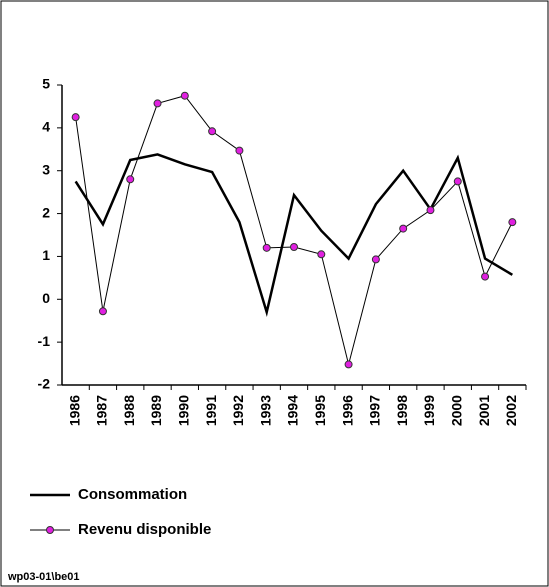 Image resolution: width=549 pixels, height=587 pixels. What do you see at coordinates (144, 529) in the screenshot?
I see `legend-label: Revenu disponible` at bounding box center [144, 529].